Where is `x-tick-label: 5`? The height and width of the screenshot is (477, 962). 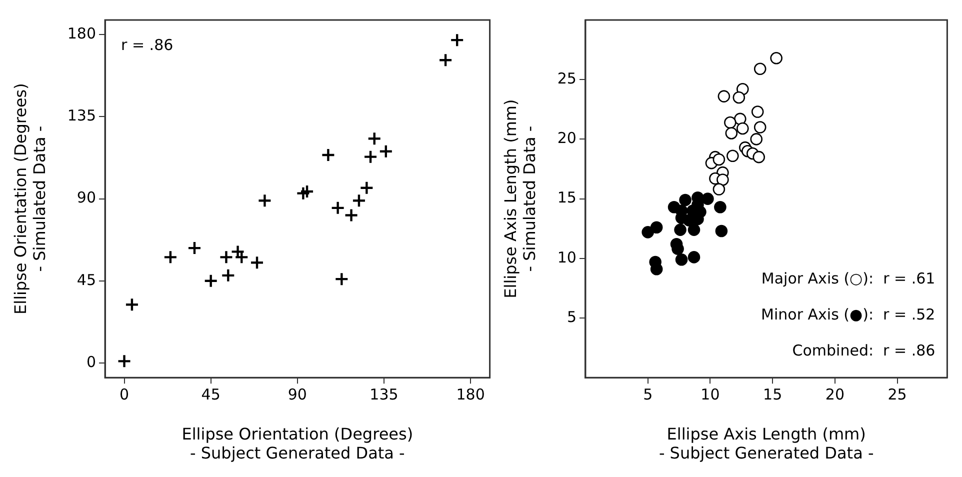 x-tick-label: 5 is located at coordinates (648, 394).